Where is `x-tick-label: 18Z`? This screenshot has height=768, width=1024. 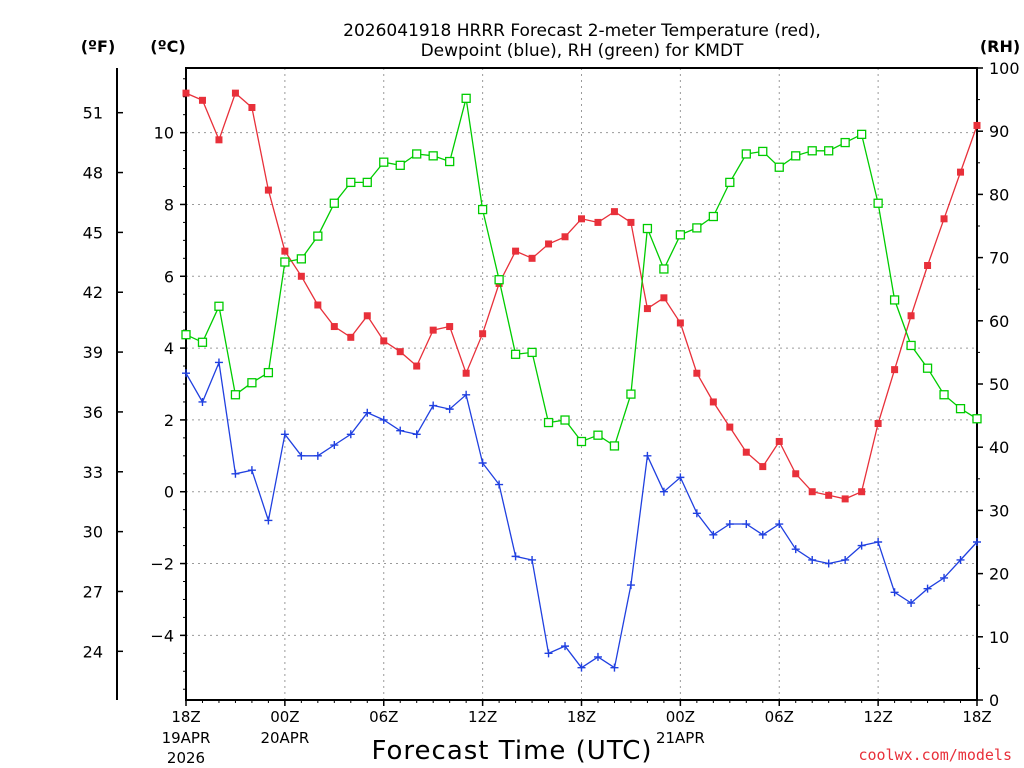 x-tick-label: 18Z is located at coordinates (581, 717).